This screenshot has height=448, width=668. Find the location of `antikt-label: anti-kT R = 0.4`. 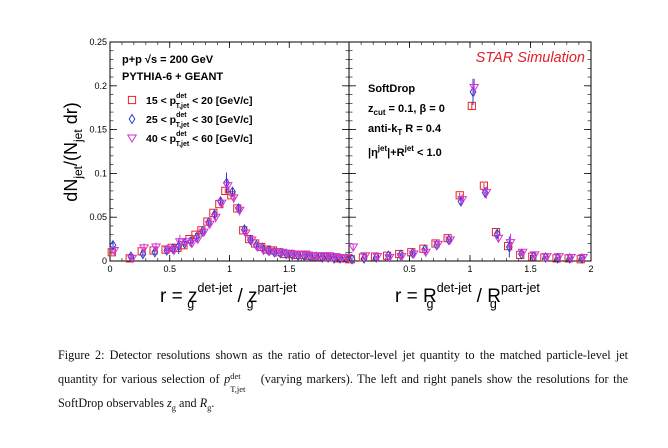

antikt-label: anti-kT R = 0.4 is located at coordinates (405, 130).